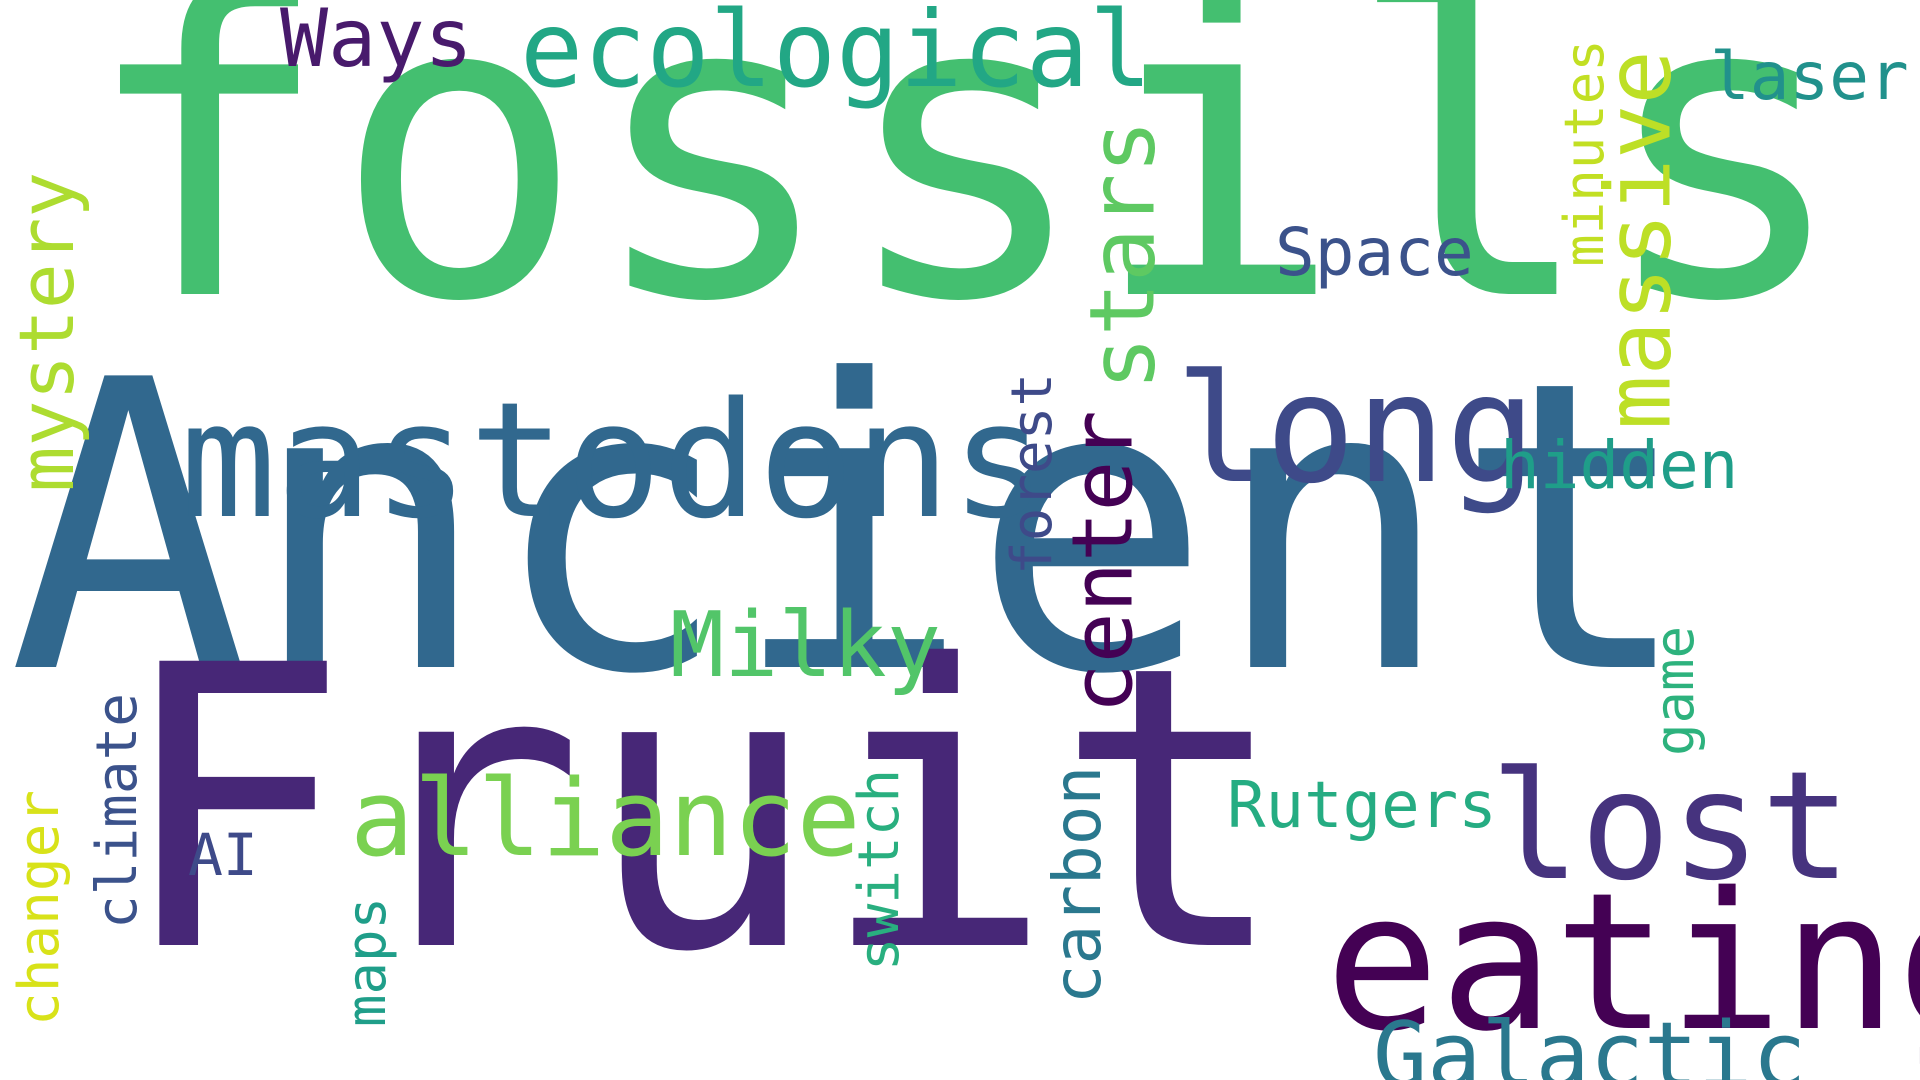 Image resolution: width=1920 pixels, height=1080 pixels. I want to click on word-ai: AI, so click(223, 855).